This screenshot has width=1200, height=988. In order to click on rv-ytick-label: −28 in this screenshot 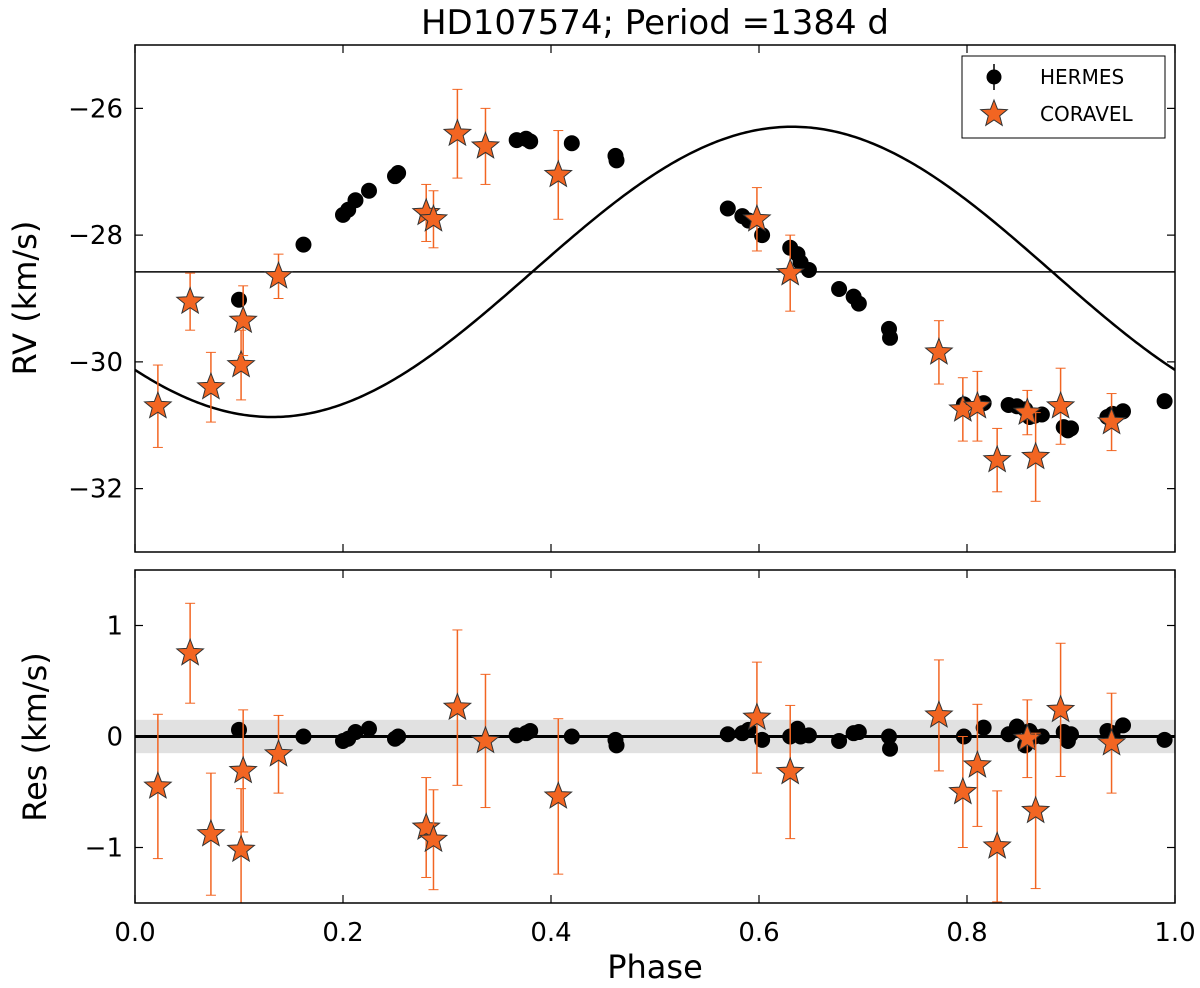, I will do `click(95, 236)`.